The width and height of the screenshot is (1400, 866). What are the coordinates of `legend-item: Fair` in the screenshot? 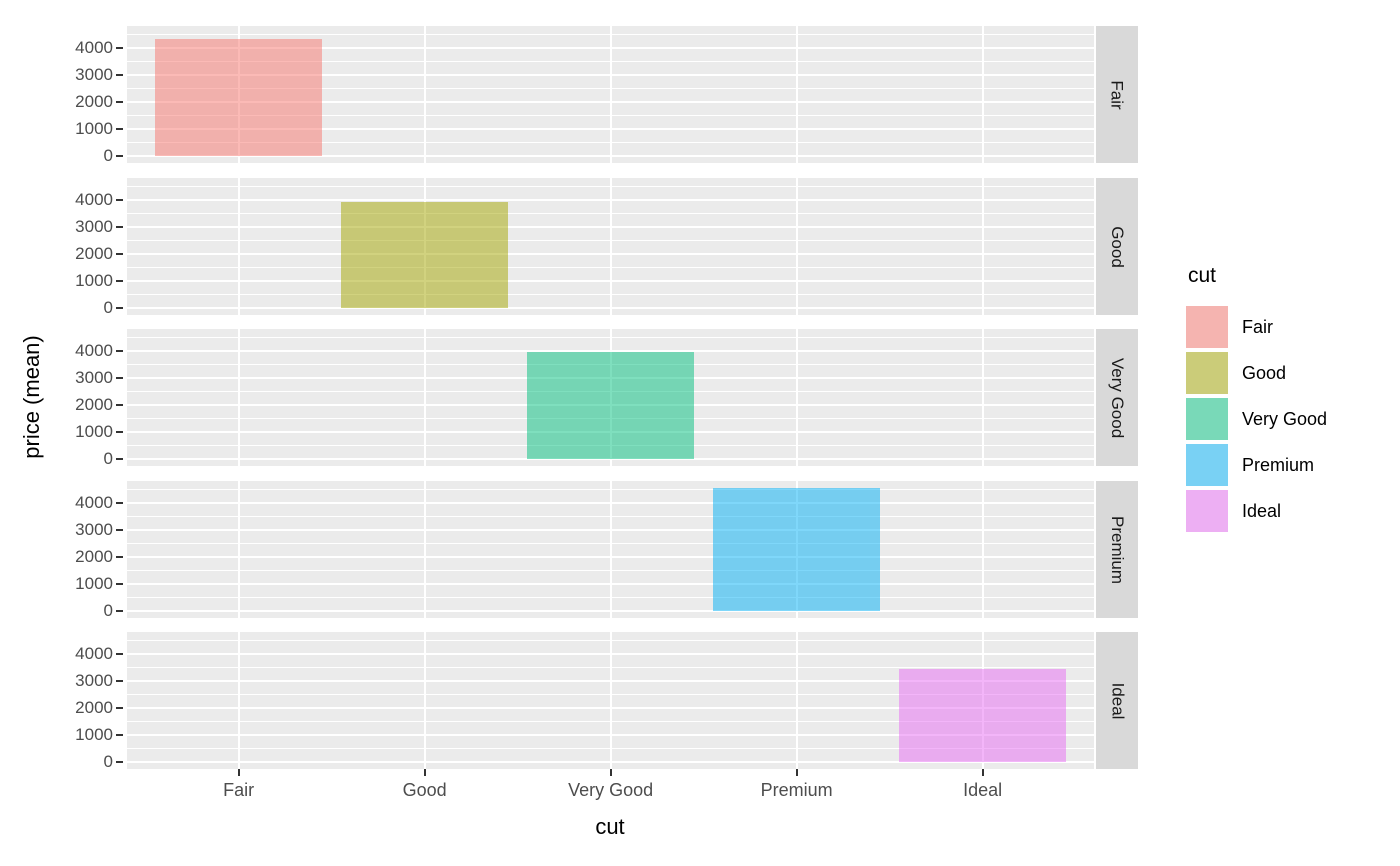 It's located at (1291, 327).